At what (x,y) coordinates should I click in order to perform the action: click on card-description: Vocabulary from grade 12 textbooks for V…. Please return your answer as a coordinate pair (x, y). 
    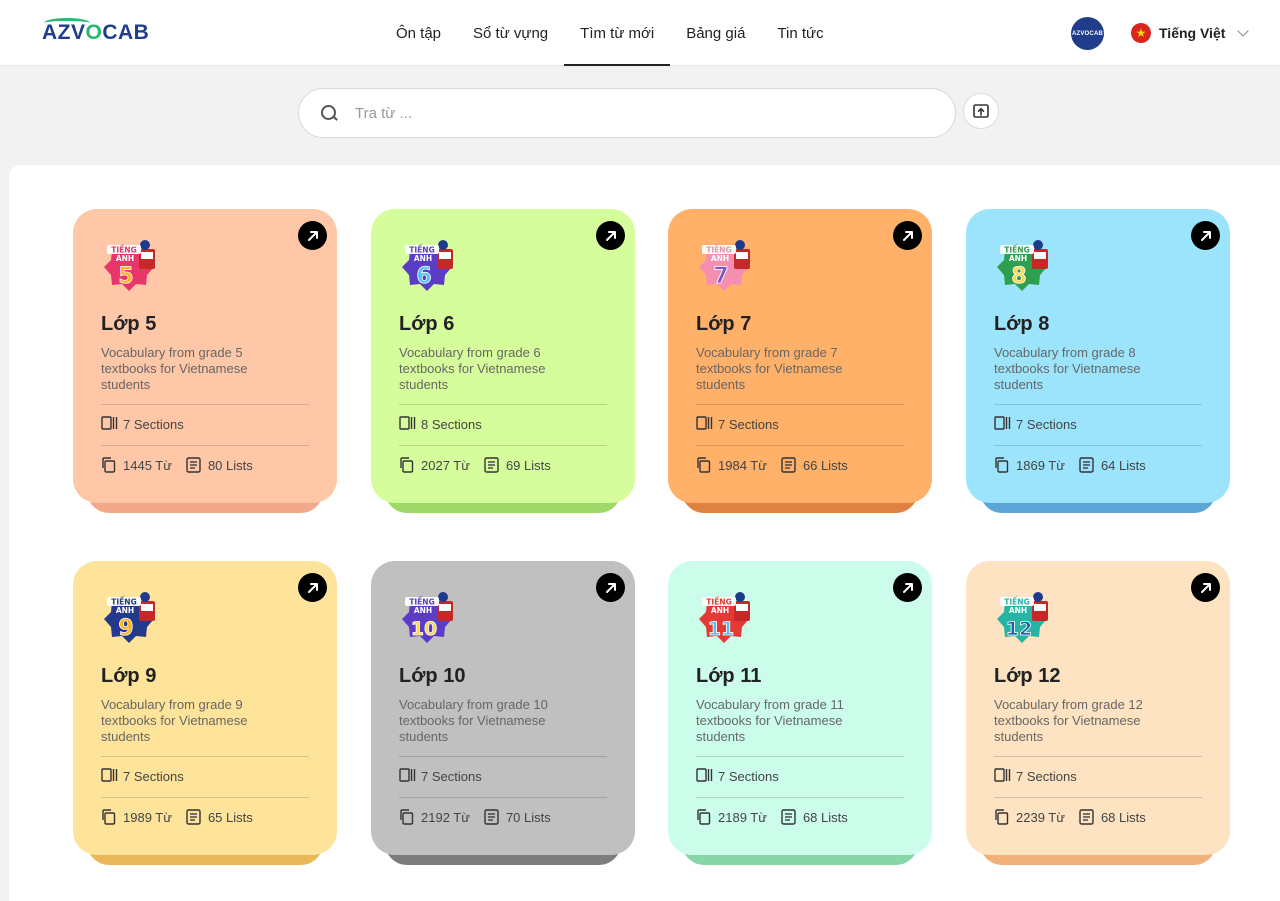
    Looking at the image, I should click on (1068, 720).